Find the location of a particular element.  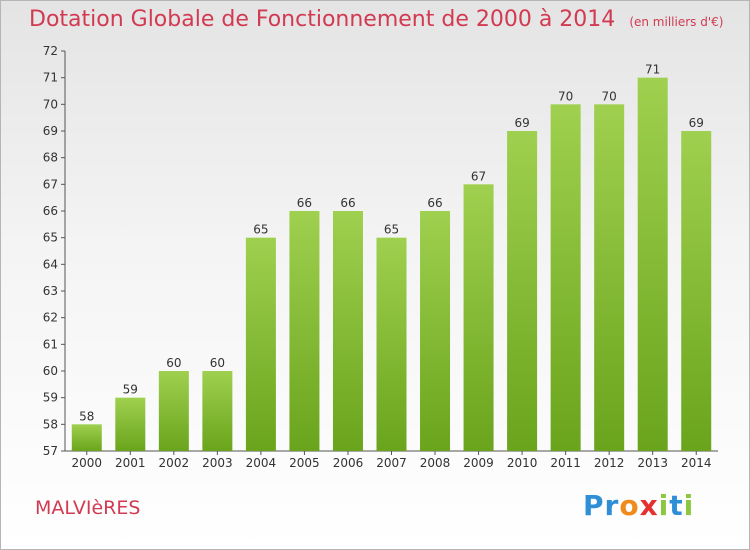

y-tick-label: 71 is located at coordinates (50, 78).